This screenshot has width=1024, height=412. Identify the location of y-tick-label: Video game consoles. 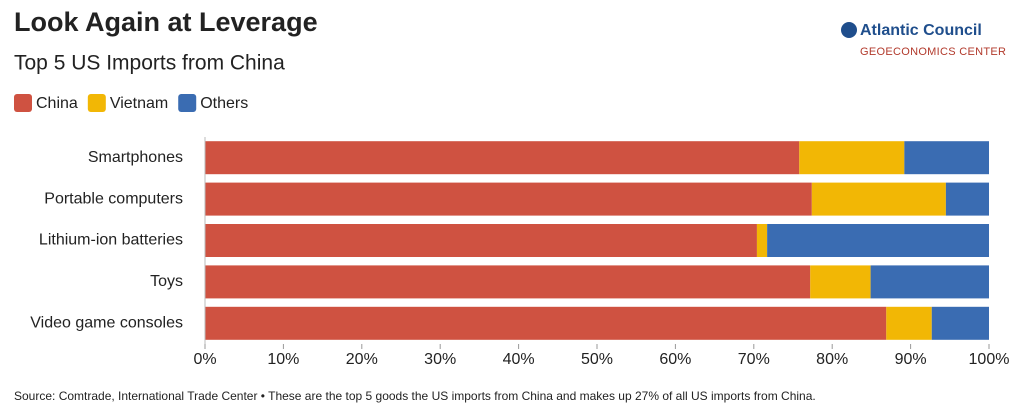
(106, 323).